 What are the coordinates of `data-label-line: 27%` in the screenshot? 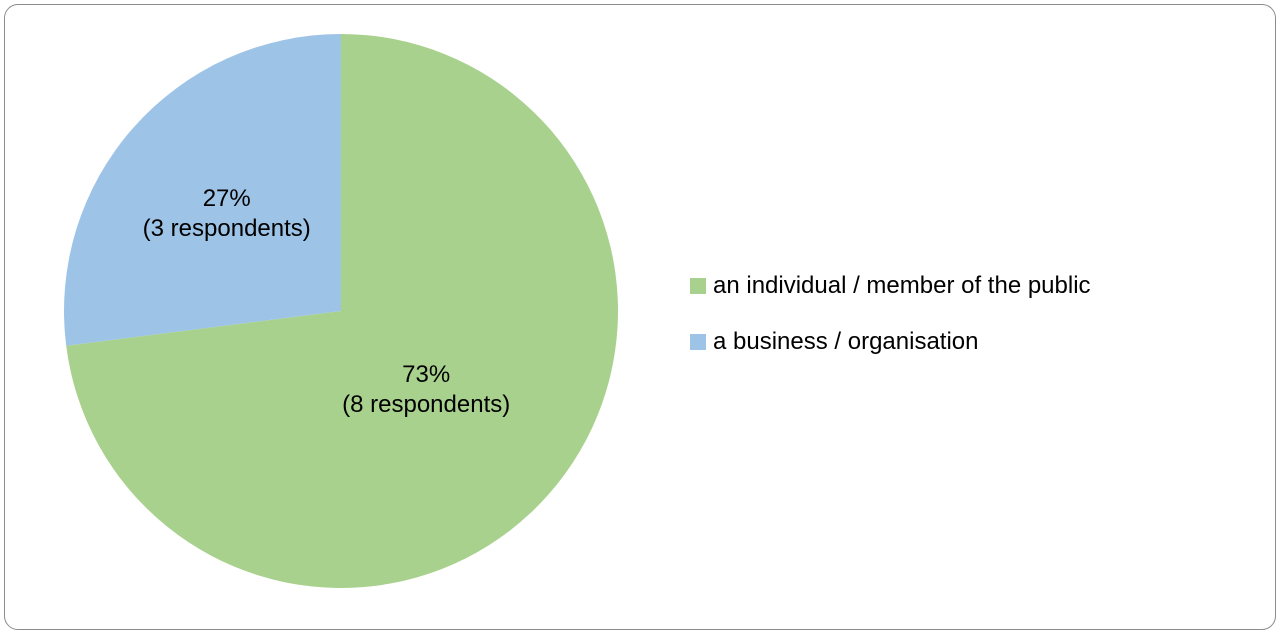 It's located at (227, 198).